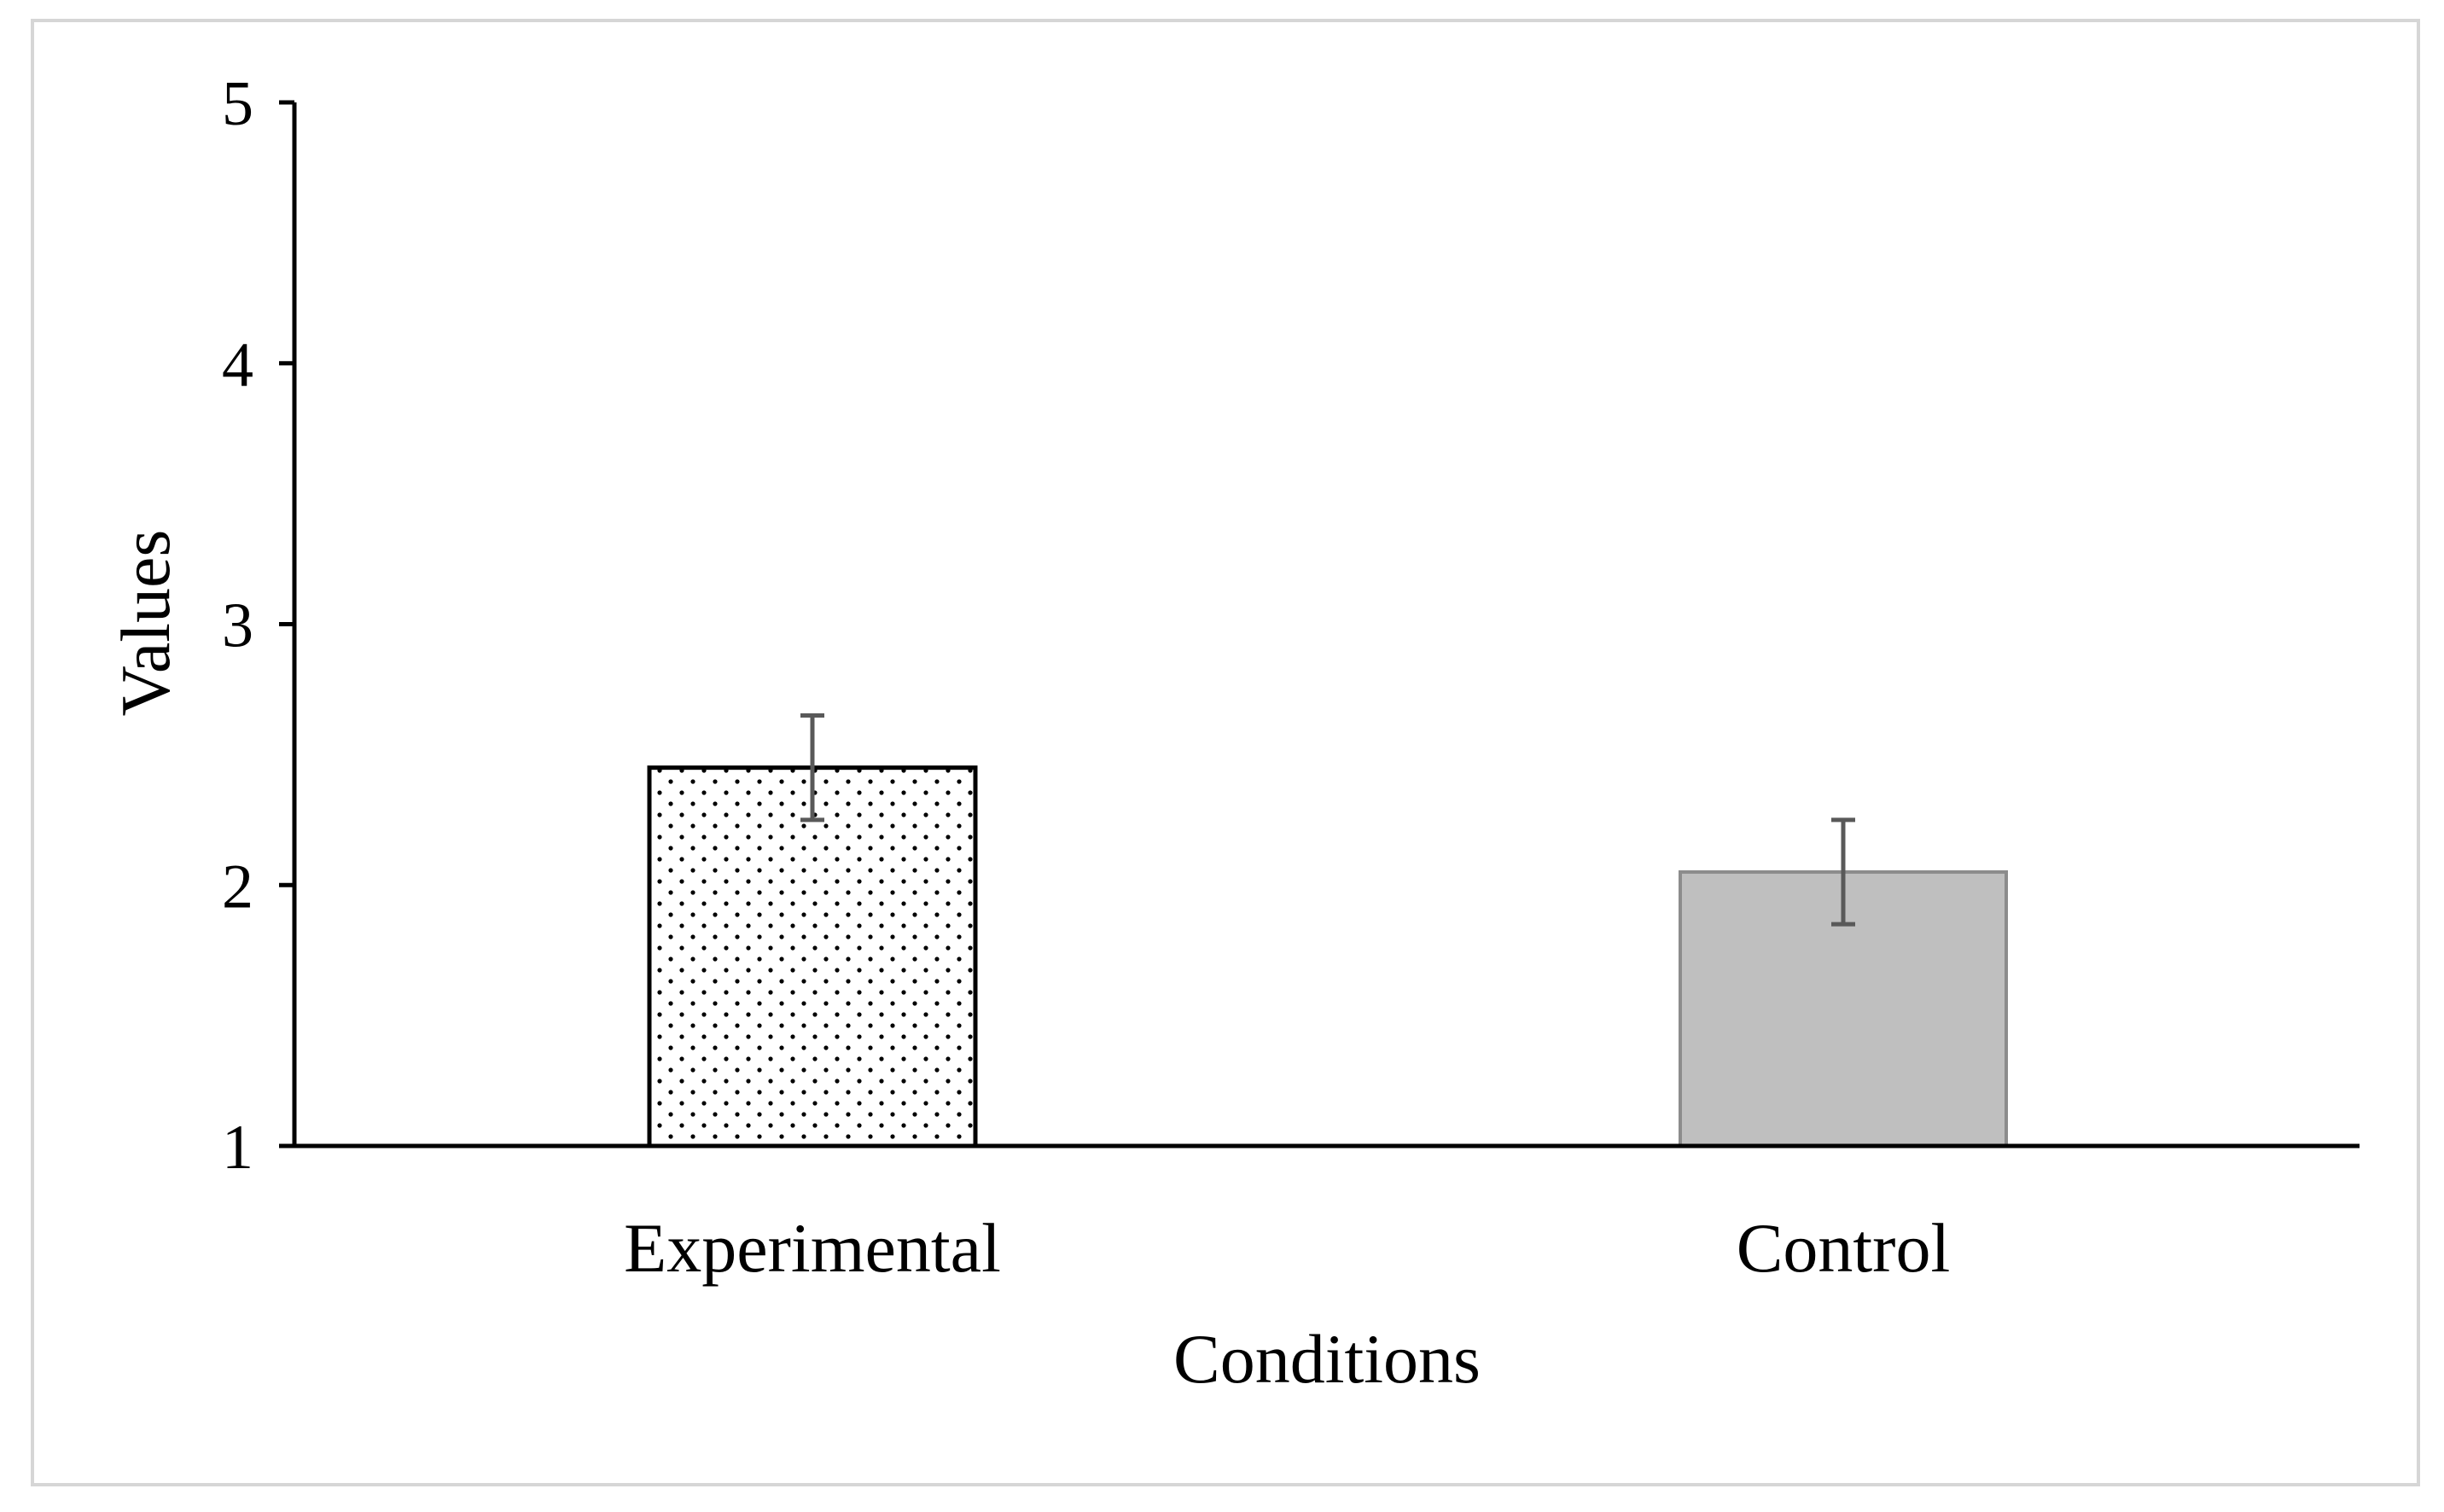 The width and height of the screenshot is (2444, 1512). Describe the element at coordinates (238, 104) in the screenshot. I see `y-tick-label: 5` at that location.